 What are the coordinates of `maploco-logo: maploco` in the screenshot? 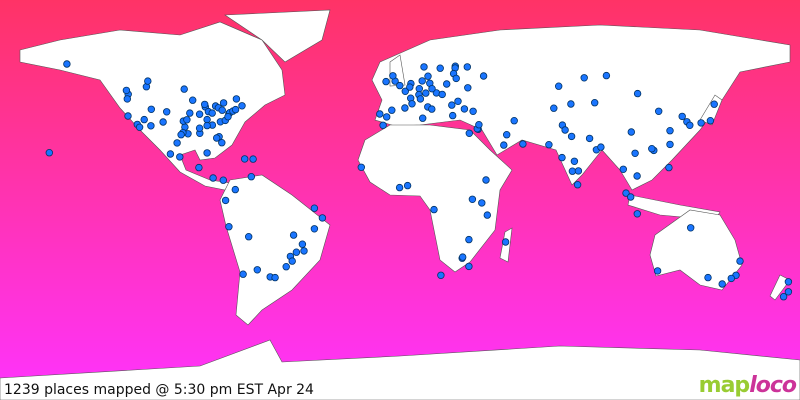 It's located at (748, 385).